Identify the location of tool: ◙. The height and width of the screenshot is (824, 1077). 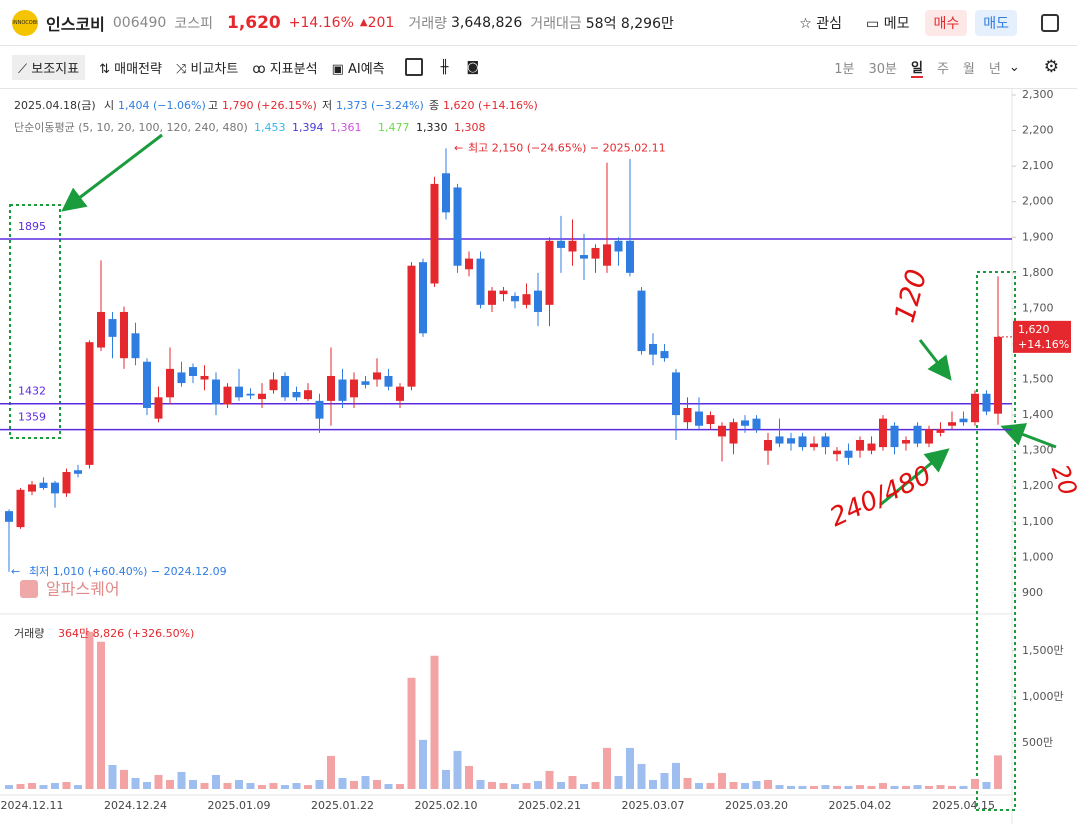
(473, 67).